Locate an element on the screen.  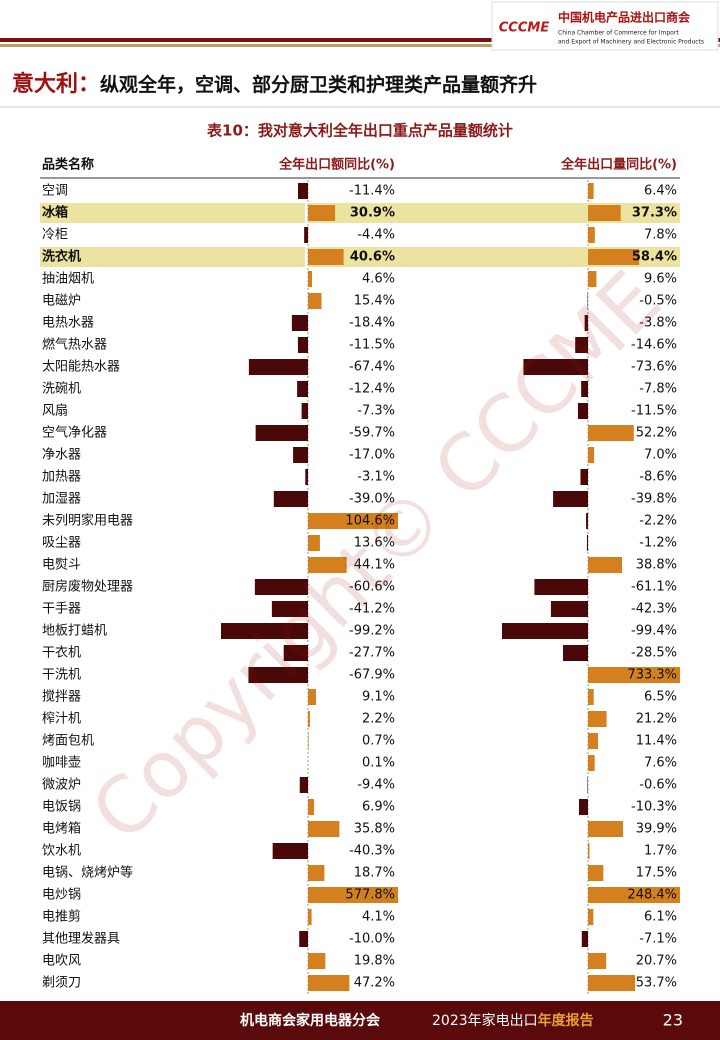
value-label: 58.4% is located at coordinates (654, 257).